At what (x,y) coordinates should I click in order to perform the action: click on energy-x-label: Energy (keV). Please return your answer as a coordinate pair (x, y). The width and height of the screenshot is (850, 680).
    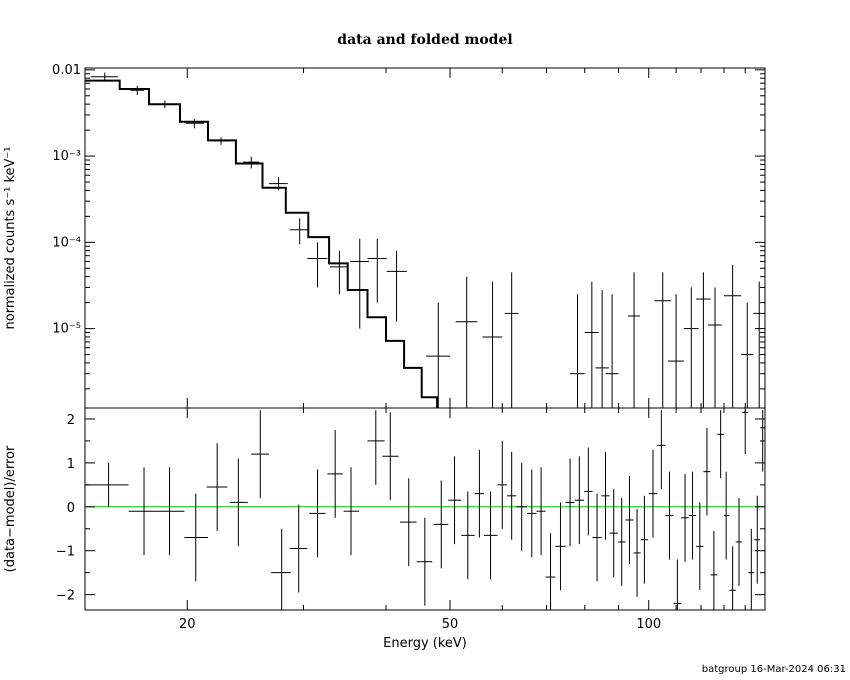
    Looking at the image, I should click on (425, 643).